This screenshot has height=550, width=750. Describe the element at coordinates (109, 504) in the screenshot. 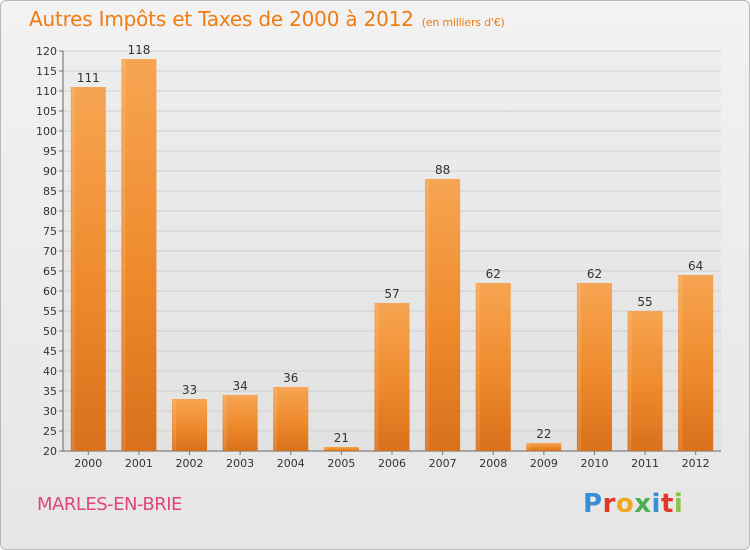

I see `place-name: MARLES-EN-BRIE` at that location.